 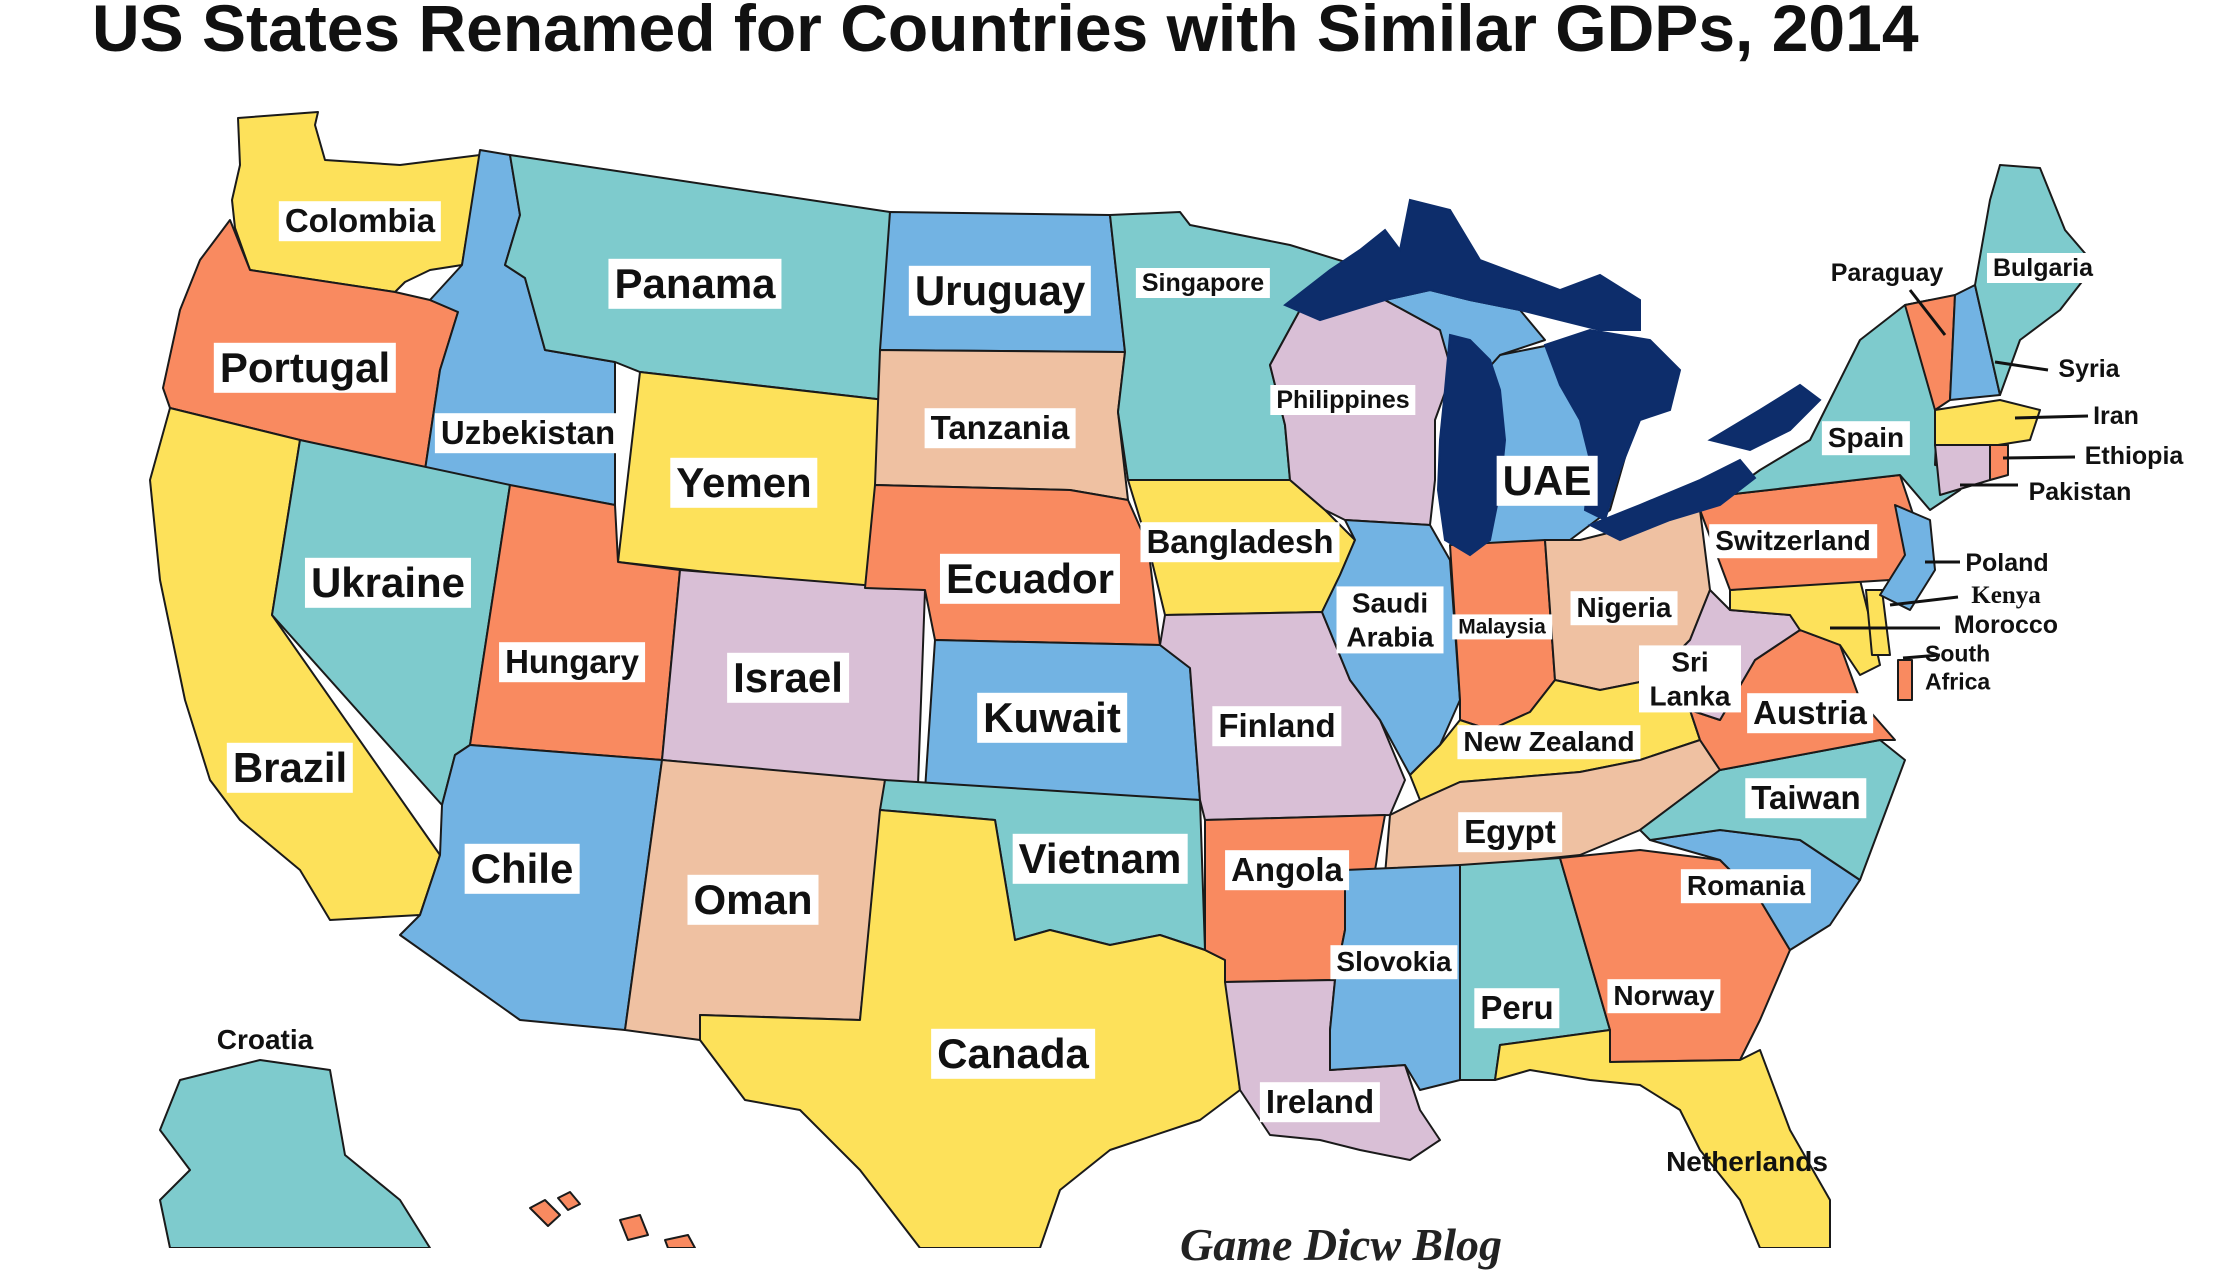 What do you see at coordinates (1000, 428) in the screenshot?
I see `label-south-dakota: Tanzania` at bounding box center [1000, 428].